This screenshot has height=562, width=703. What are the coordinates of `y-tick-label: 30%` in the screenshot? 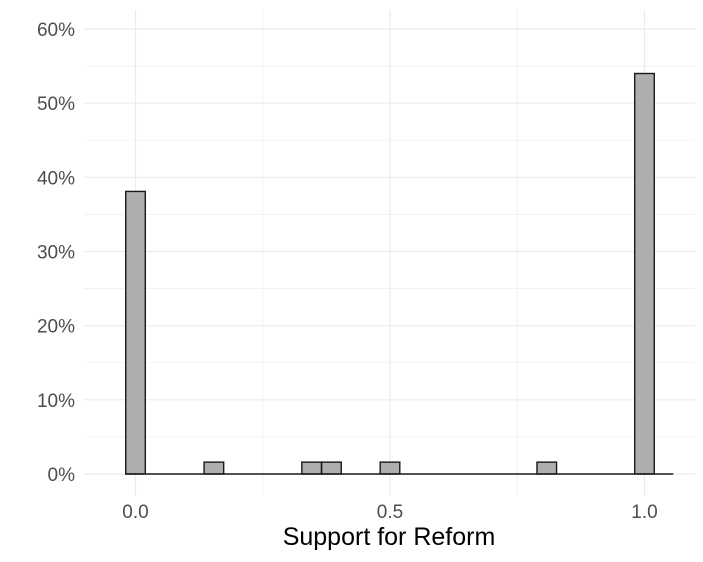 It's located at (56, 253).